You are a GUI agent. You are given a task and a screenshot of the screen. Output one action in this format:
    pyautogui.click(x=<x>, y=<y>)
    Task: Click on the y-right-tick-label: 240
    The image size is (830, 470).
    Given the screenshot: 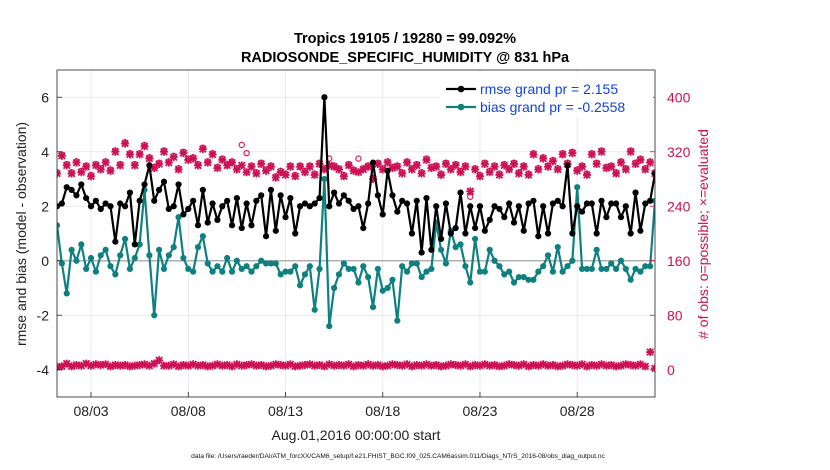 What is the action you would take?
    pyautogui.click(x=679, y=206)
    